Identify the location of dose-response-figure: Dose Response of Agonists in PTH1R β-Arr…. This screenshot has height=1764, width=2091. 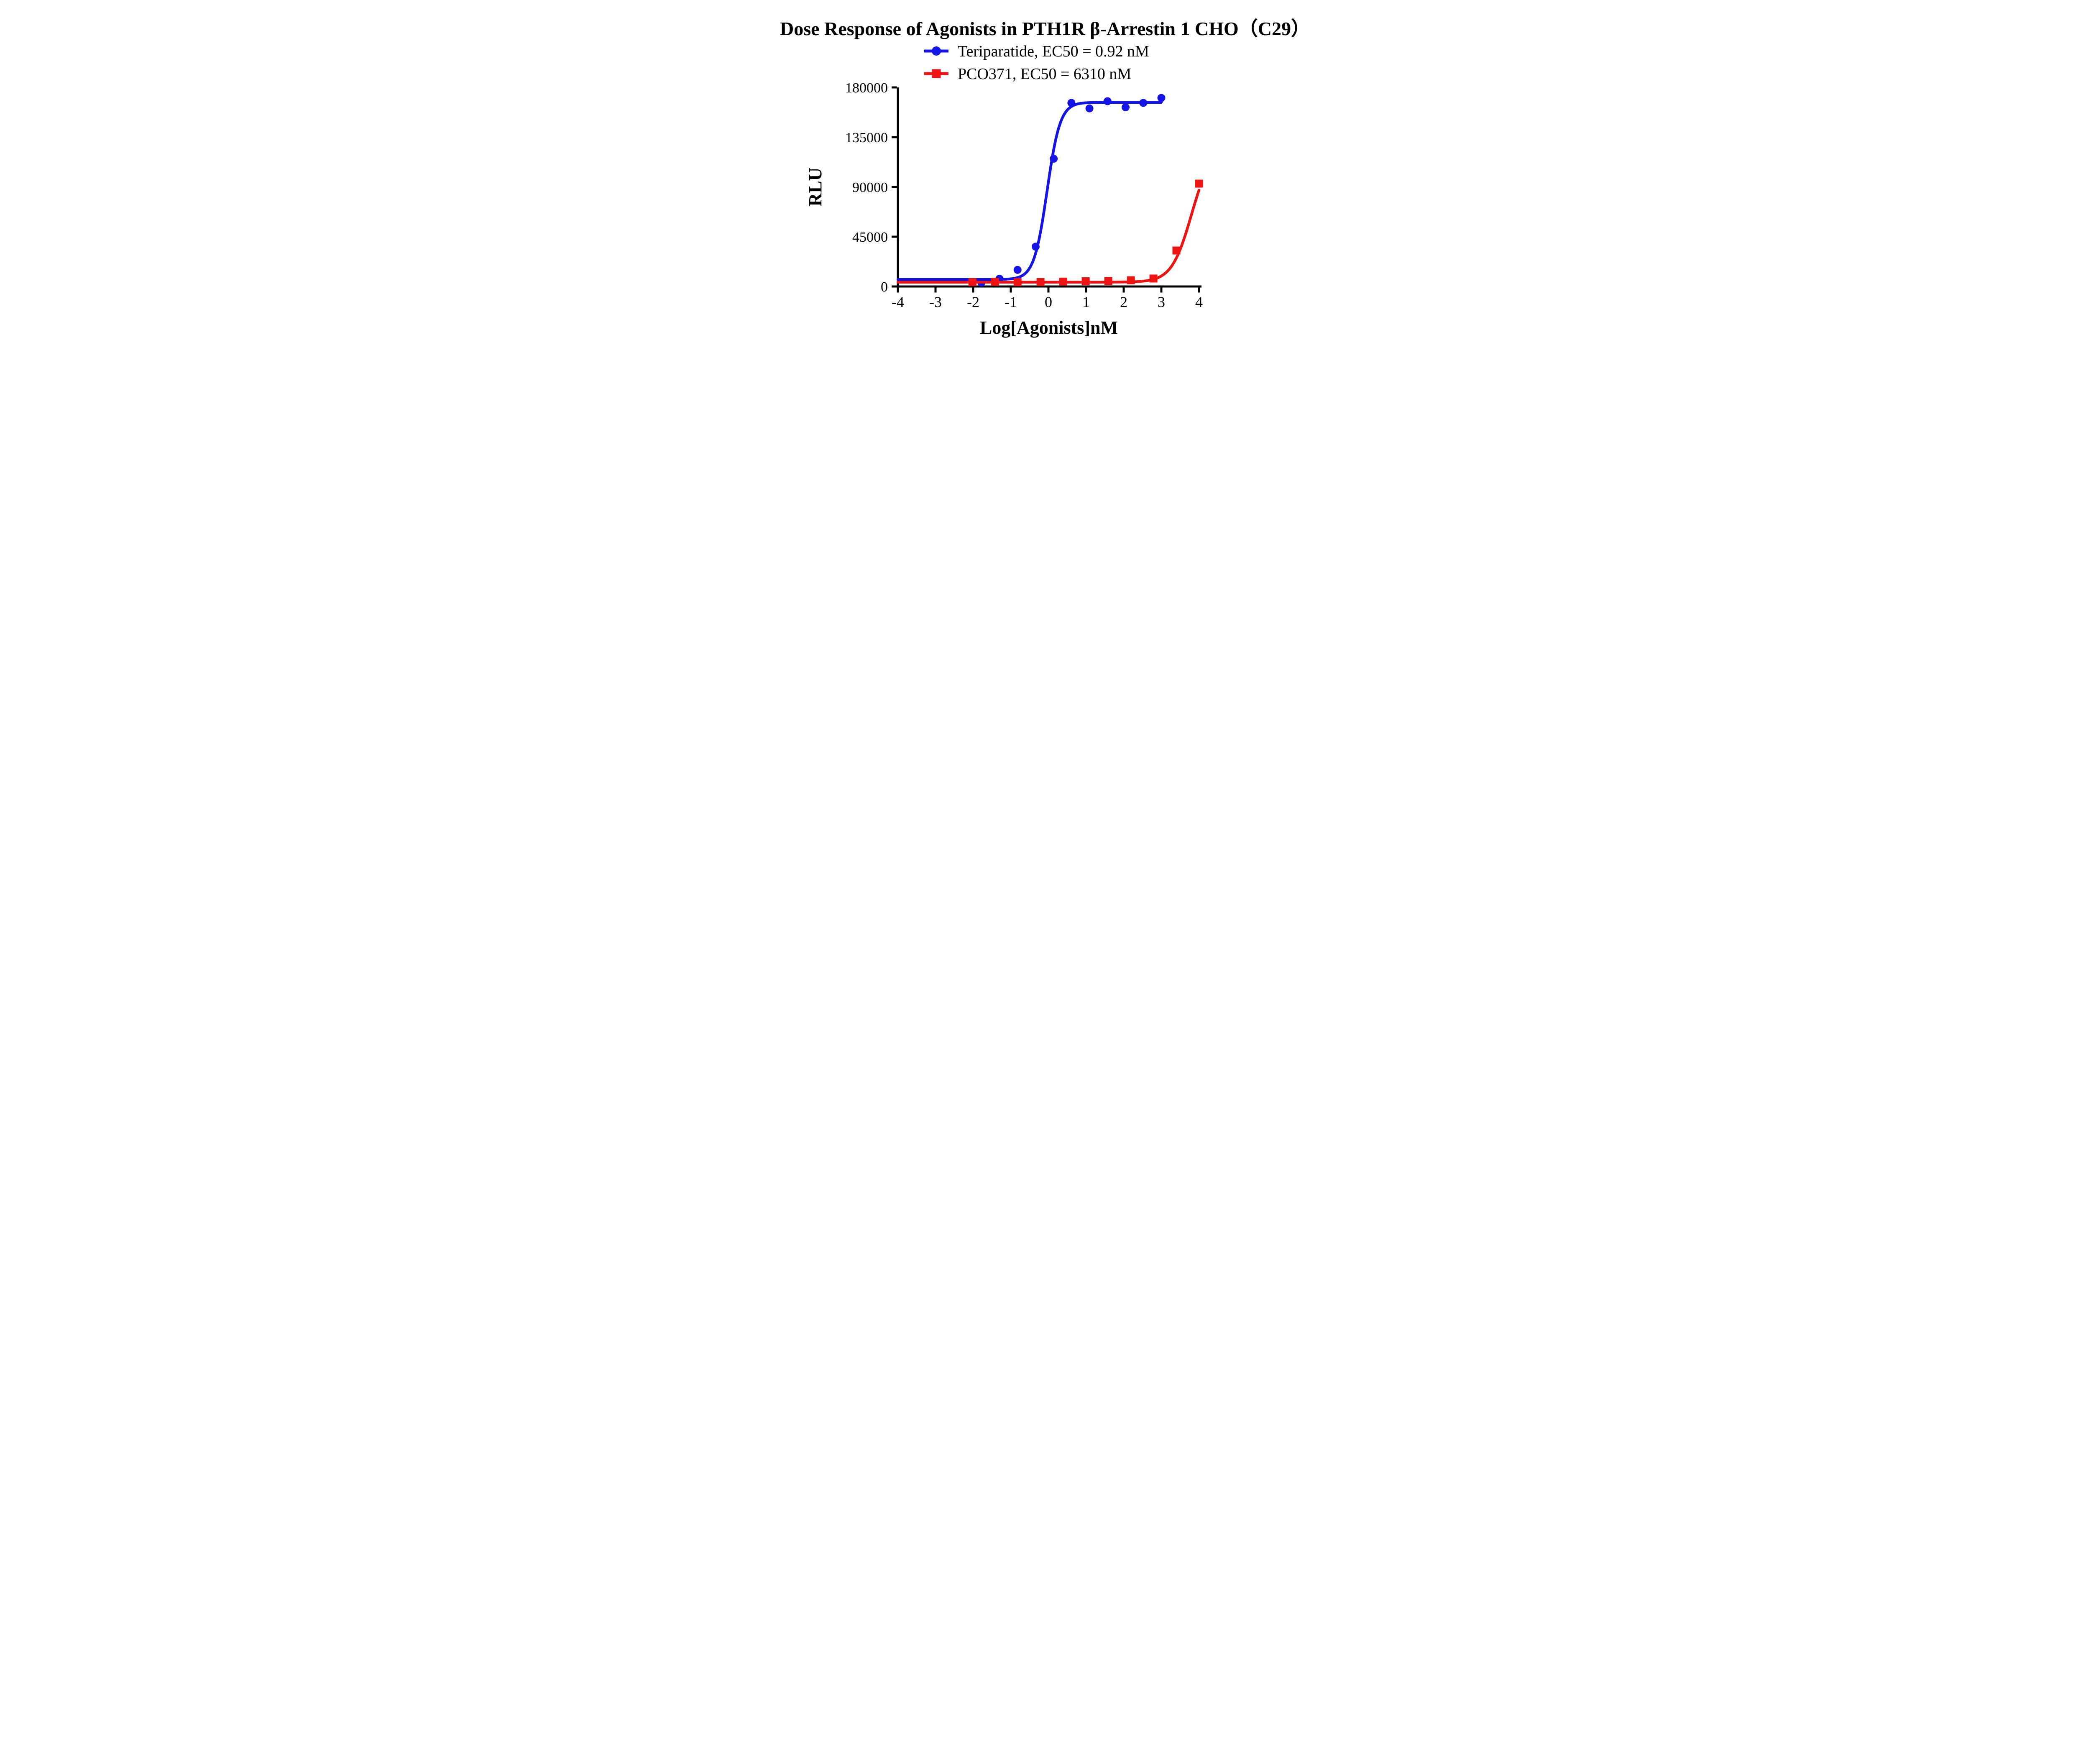
(1045, 176).